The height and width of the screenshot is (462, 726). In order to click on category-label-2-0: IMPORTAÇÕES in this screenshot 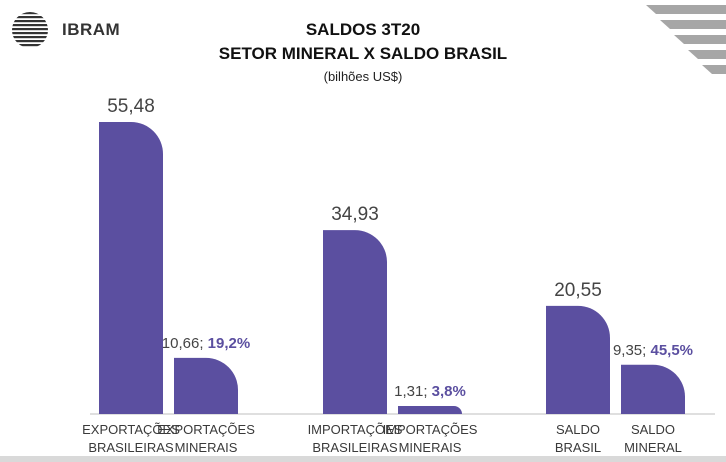, I will do `click(355, 429)`.